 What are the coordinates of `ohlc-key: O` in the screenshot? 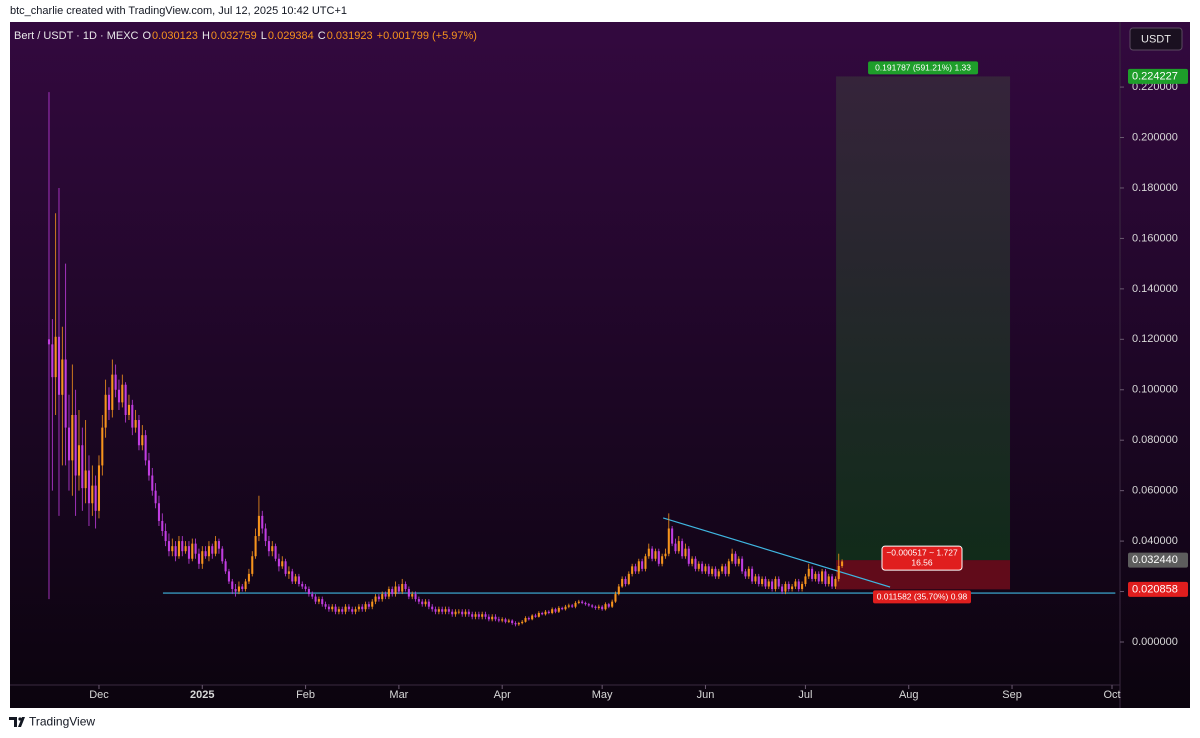 It's located at (146, 36).